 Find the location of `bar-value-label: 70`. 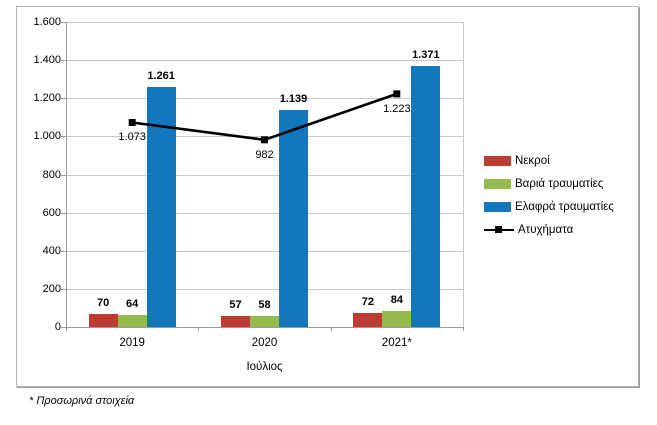

bar-value-label: 70 is located at coordinates (103, 302).